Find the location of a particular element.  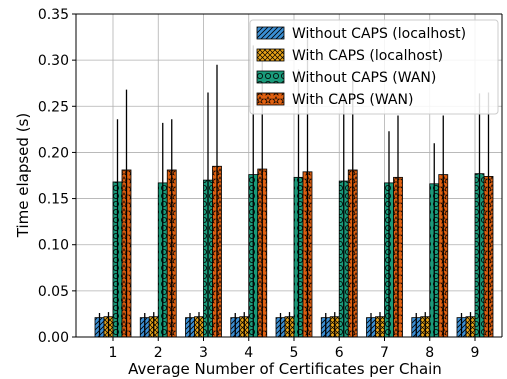

x-tick-label-8: 9 is located at coordinates (475, 353).